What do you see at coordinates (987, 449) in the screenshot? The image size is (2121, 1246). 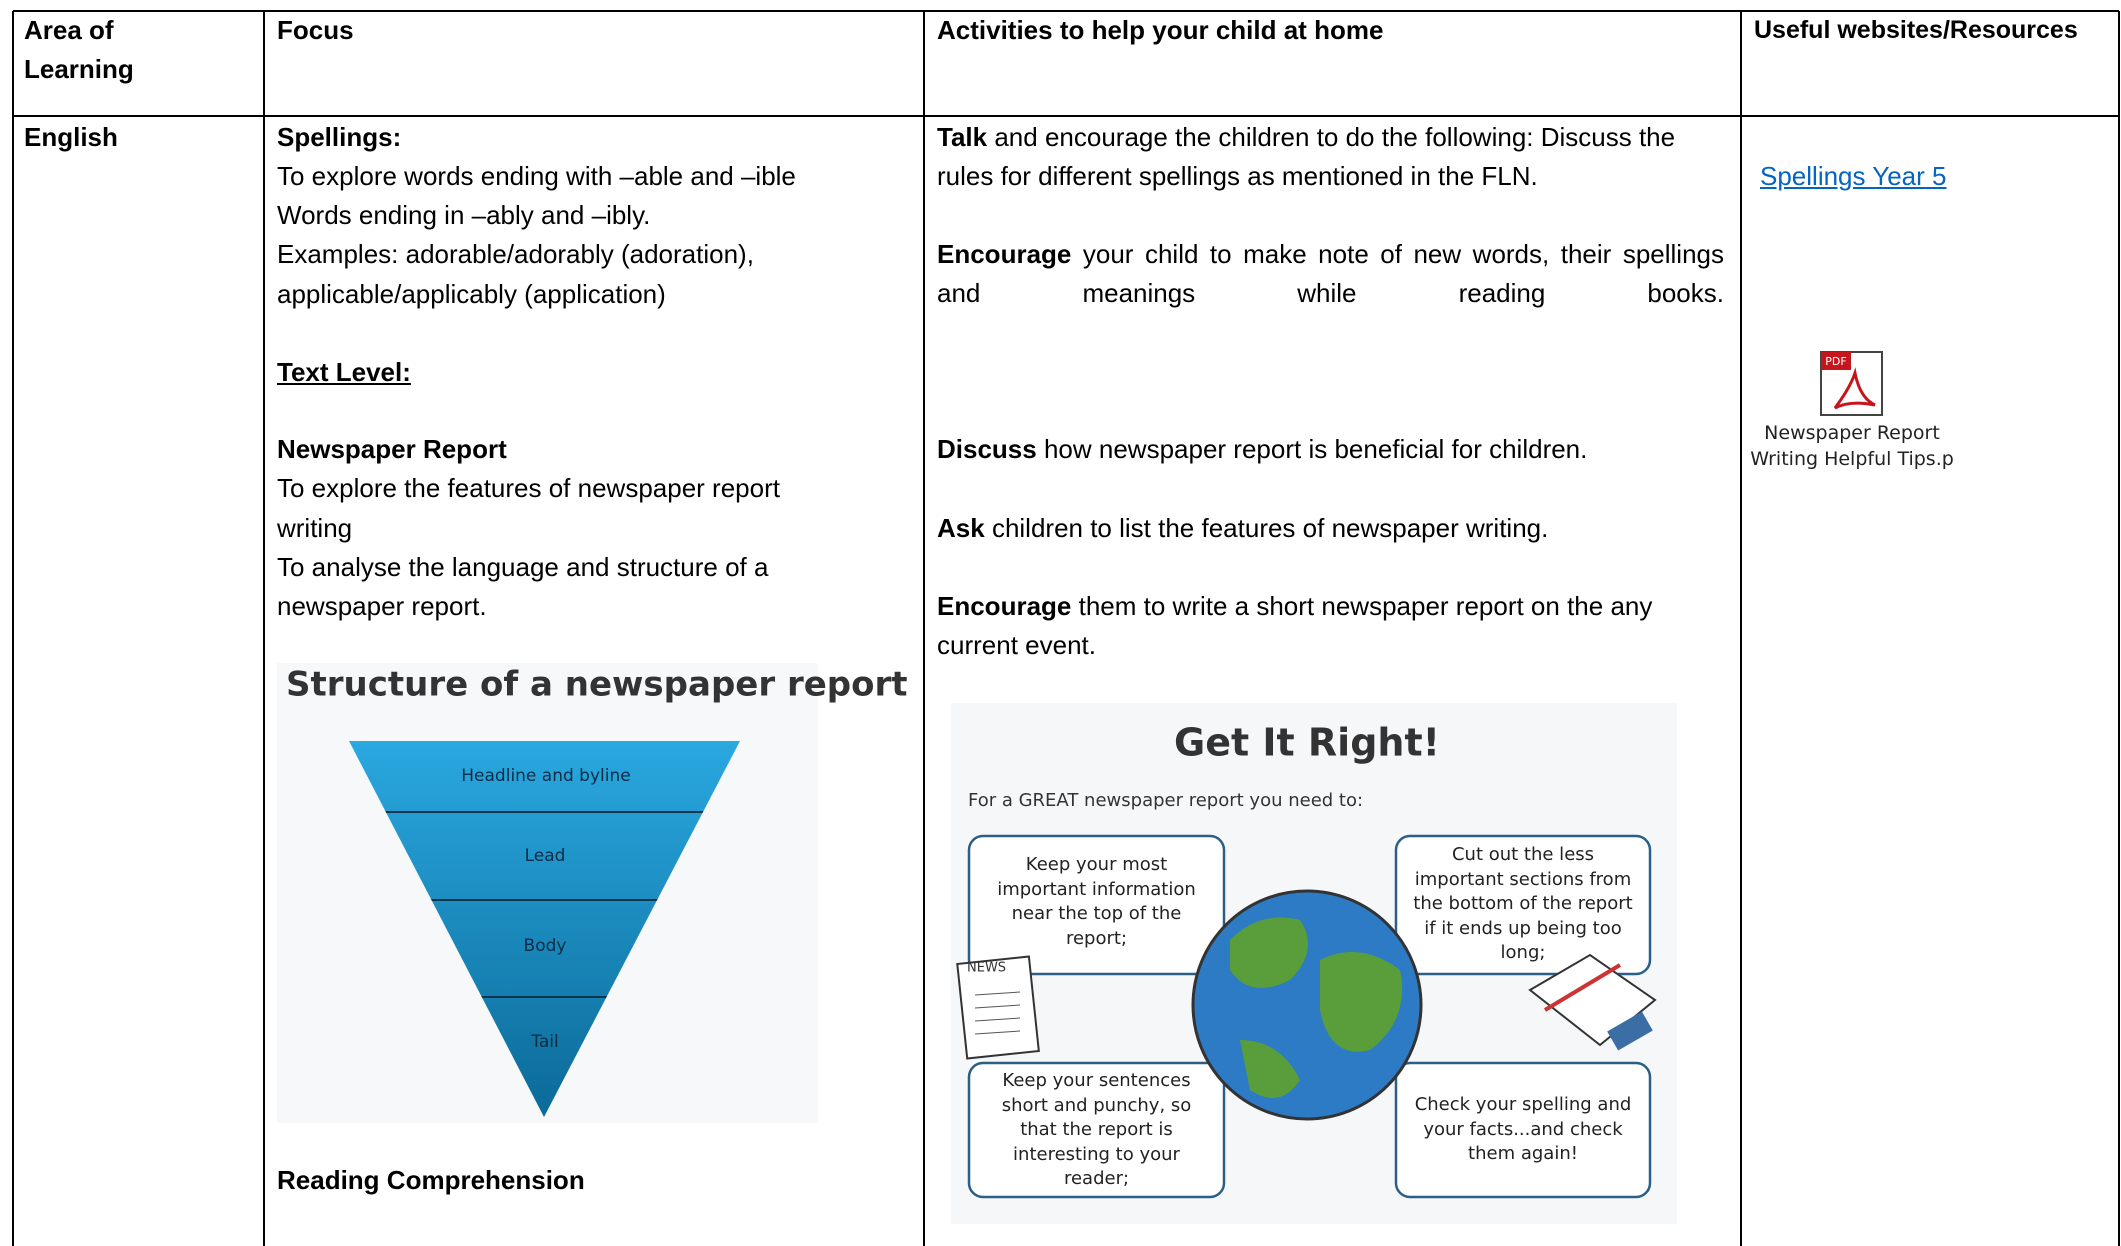 I see `activity-verb: Discuss` at bounding box center [987, 449].